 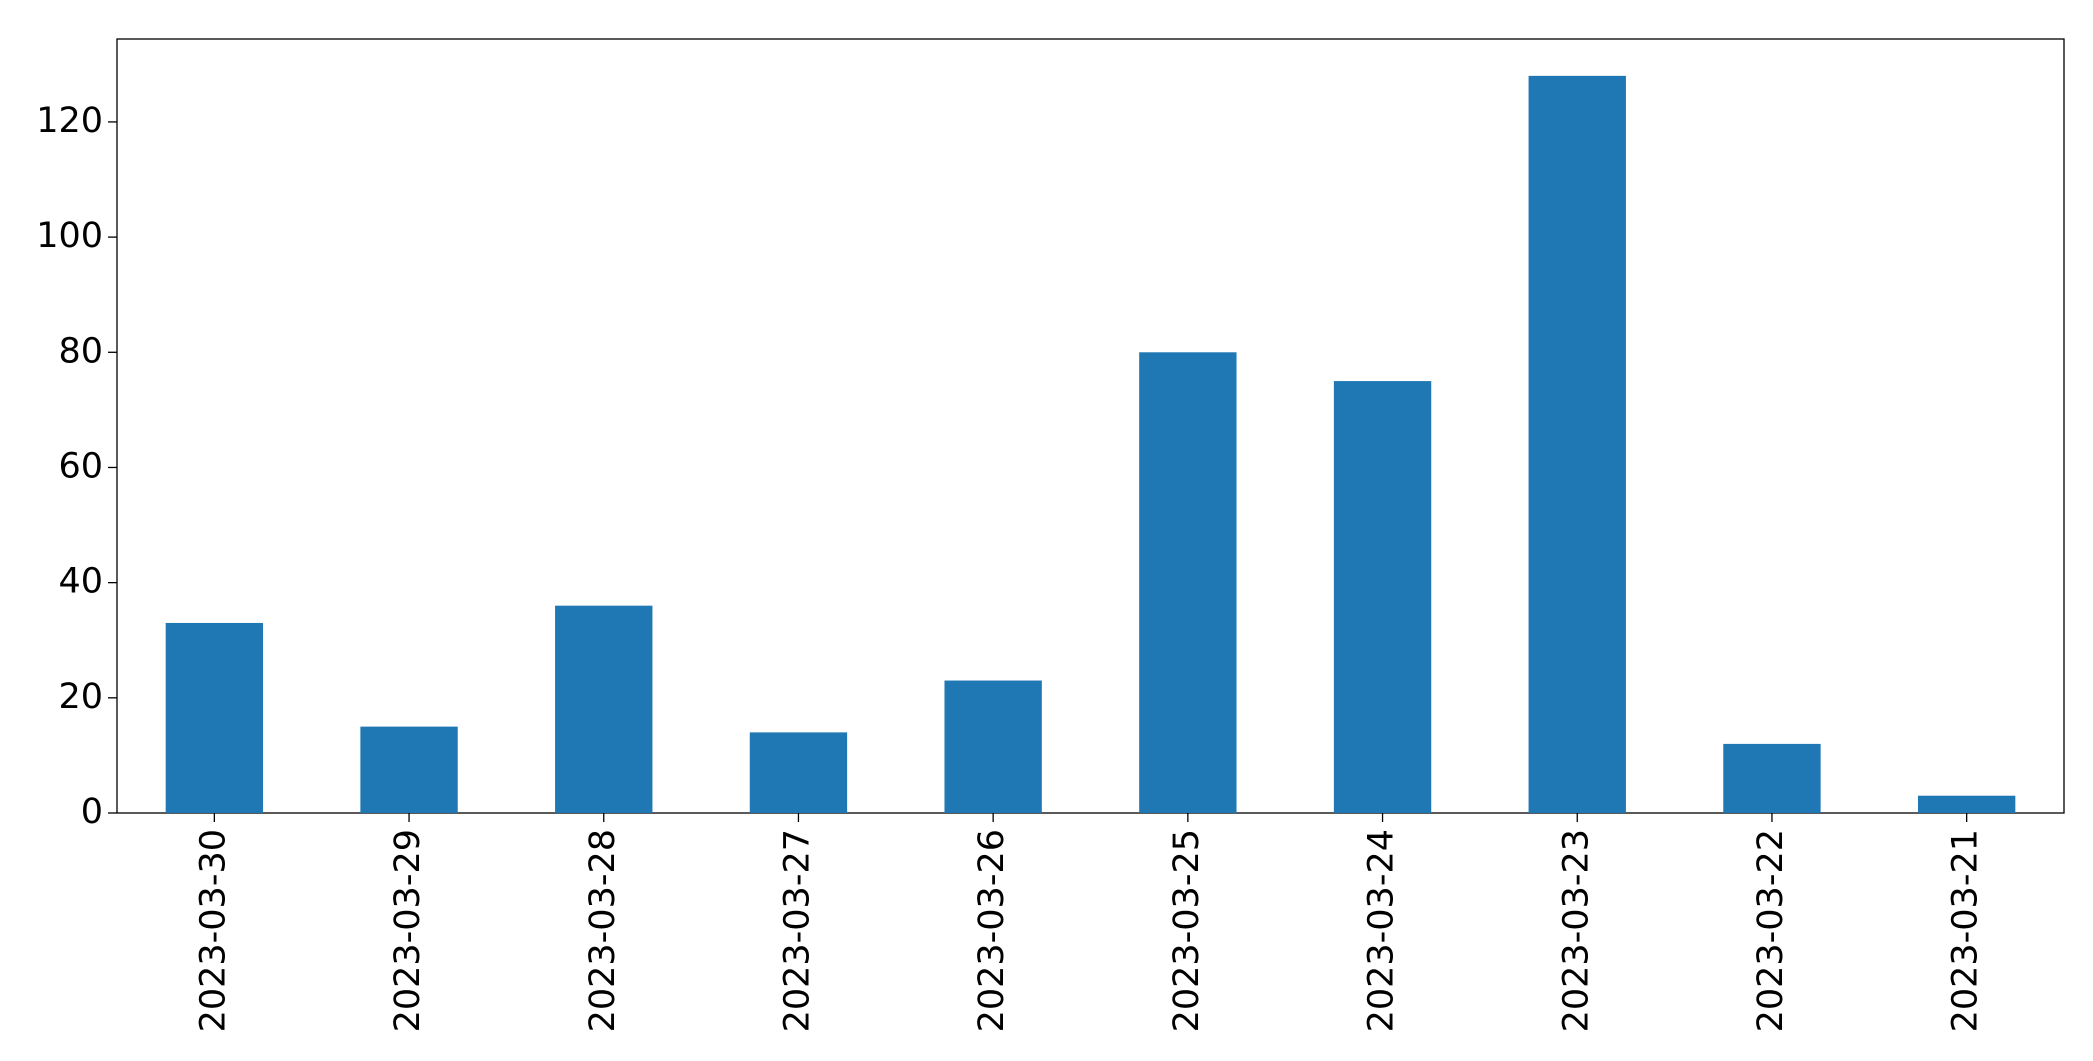 What do you see at coordinates (80, 697) in the screenshot?
I see `y-tick-label: 20` at bounding box center [80, 697].